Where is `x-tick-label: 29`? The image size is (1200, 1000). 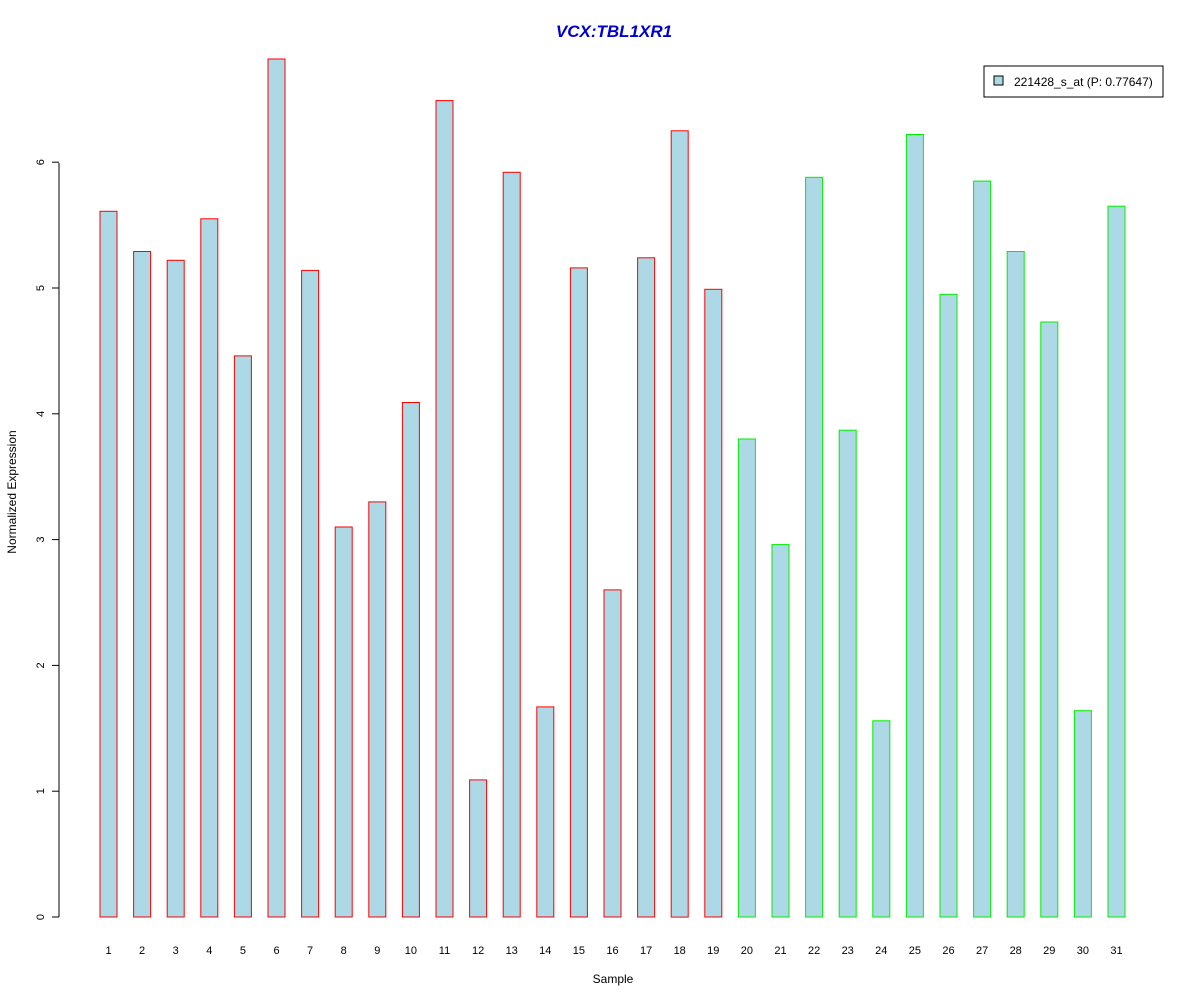 x-tick-label: 29 is located at coordinates (1049, 951).